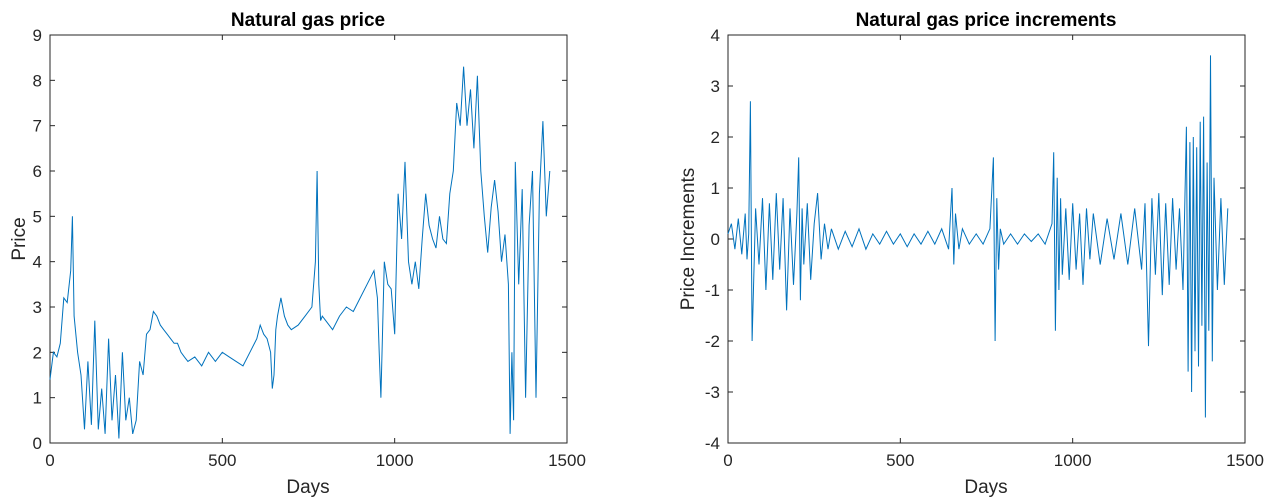 This screenshot has width=1269, height=501. I want to click on y-axis-label: Price Increments, so click(688, 239).